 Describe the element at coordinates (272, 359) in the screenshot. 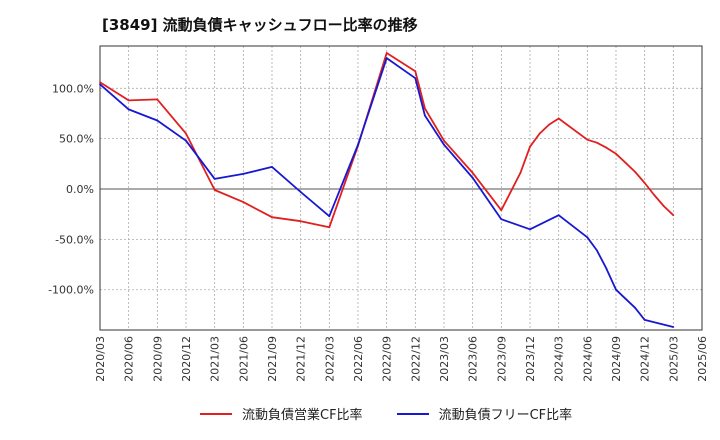

I see `x-tick-label: 2021/09` at that location.